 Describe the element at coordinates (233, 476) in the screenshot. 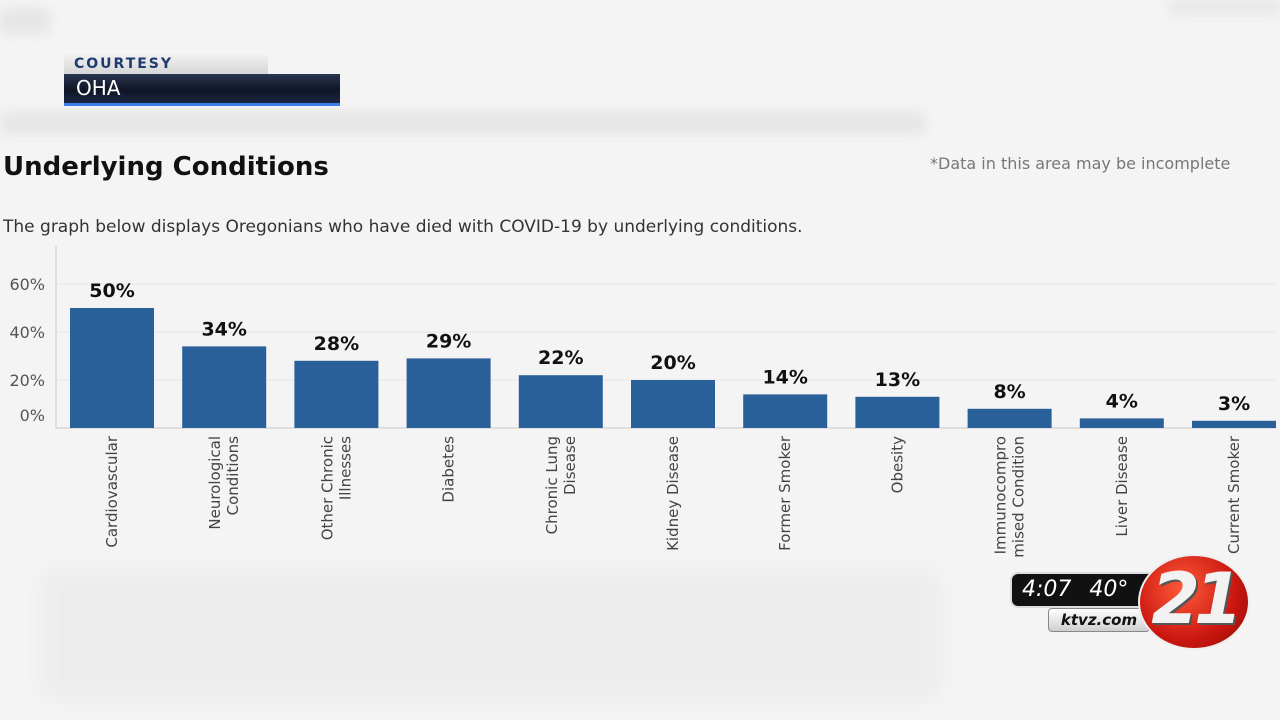

I see `x-tick-label-line: Conditions` at that location.